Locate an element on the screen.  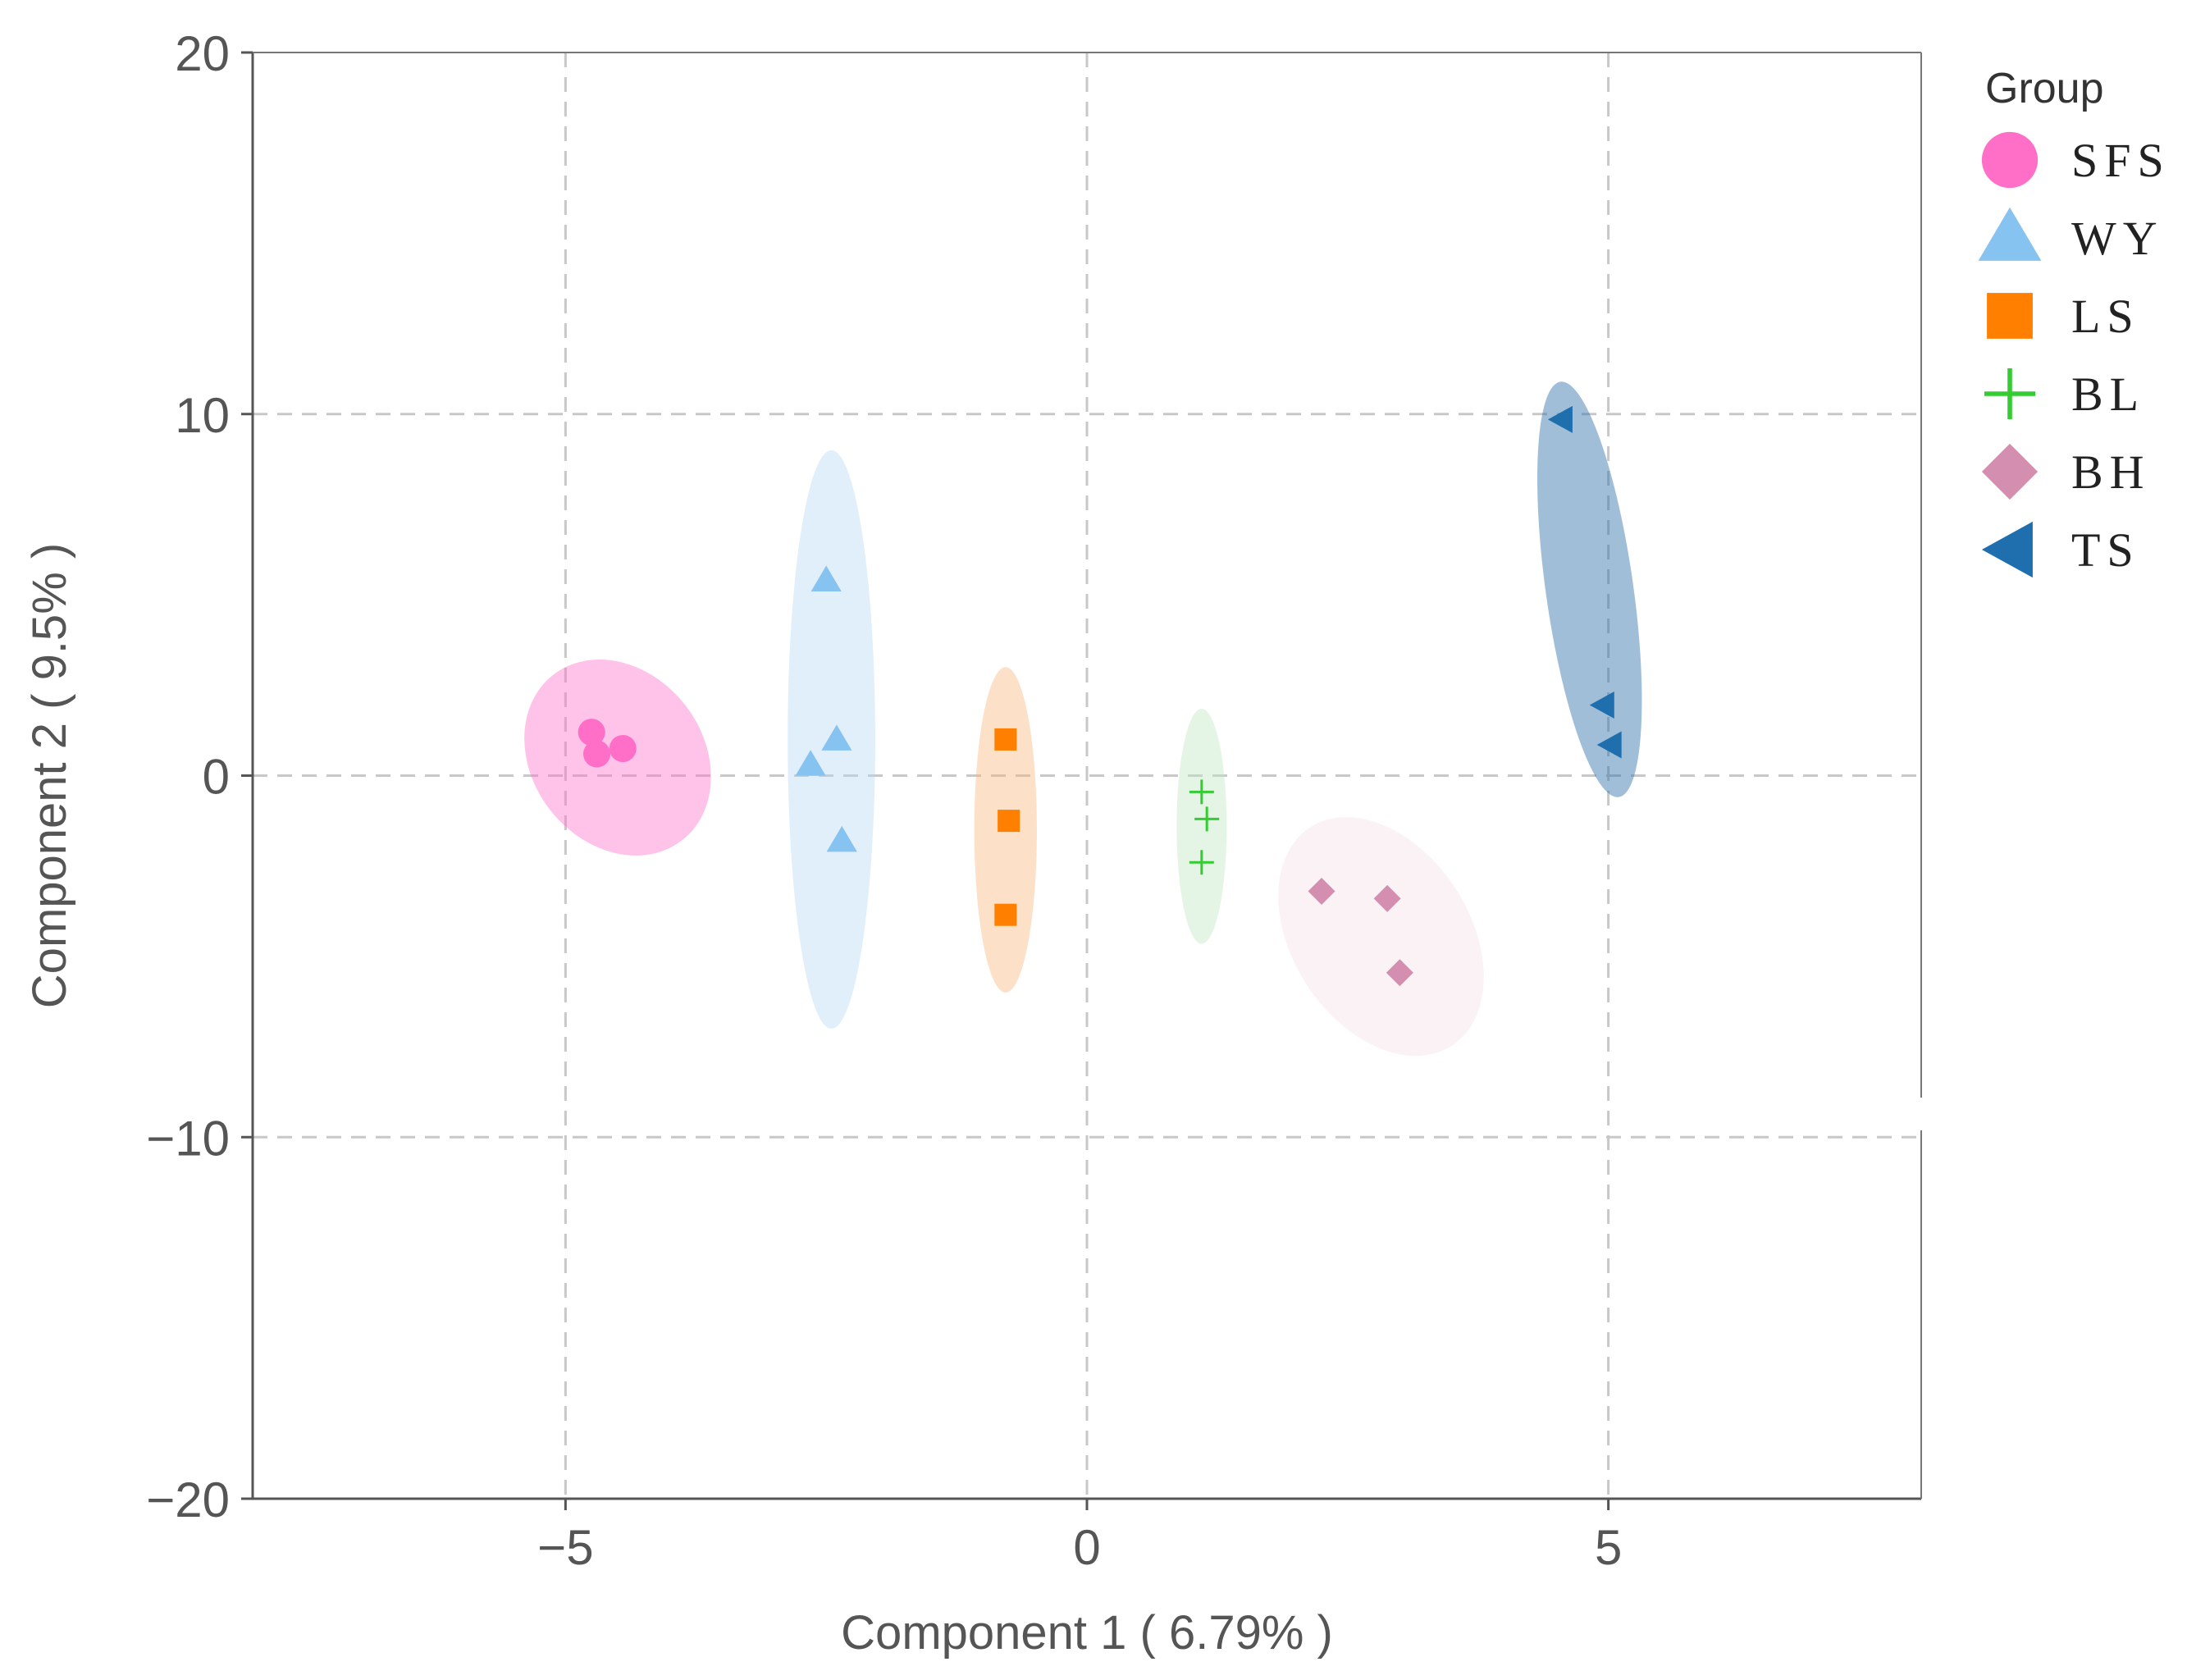
x-tick-label: 5 is located at coordinates (1608, 1547).